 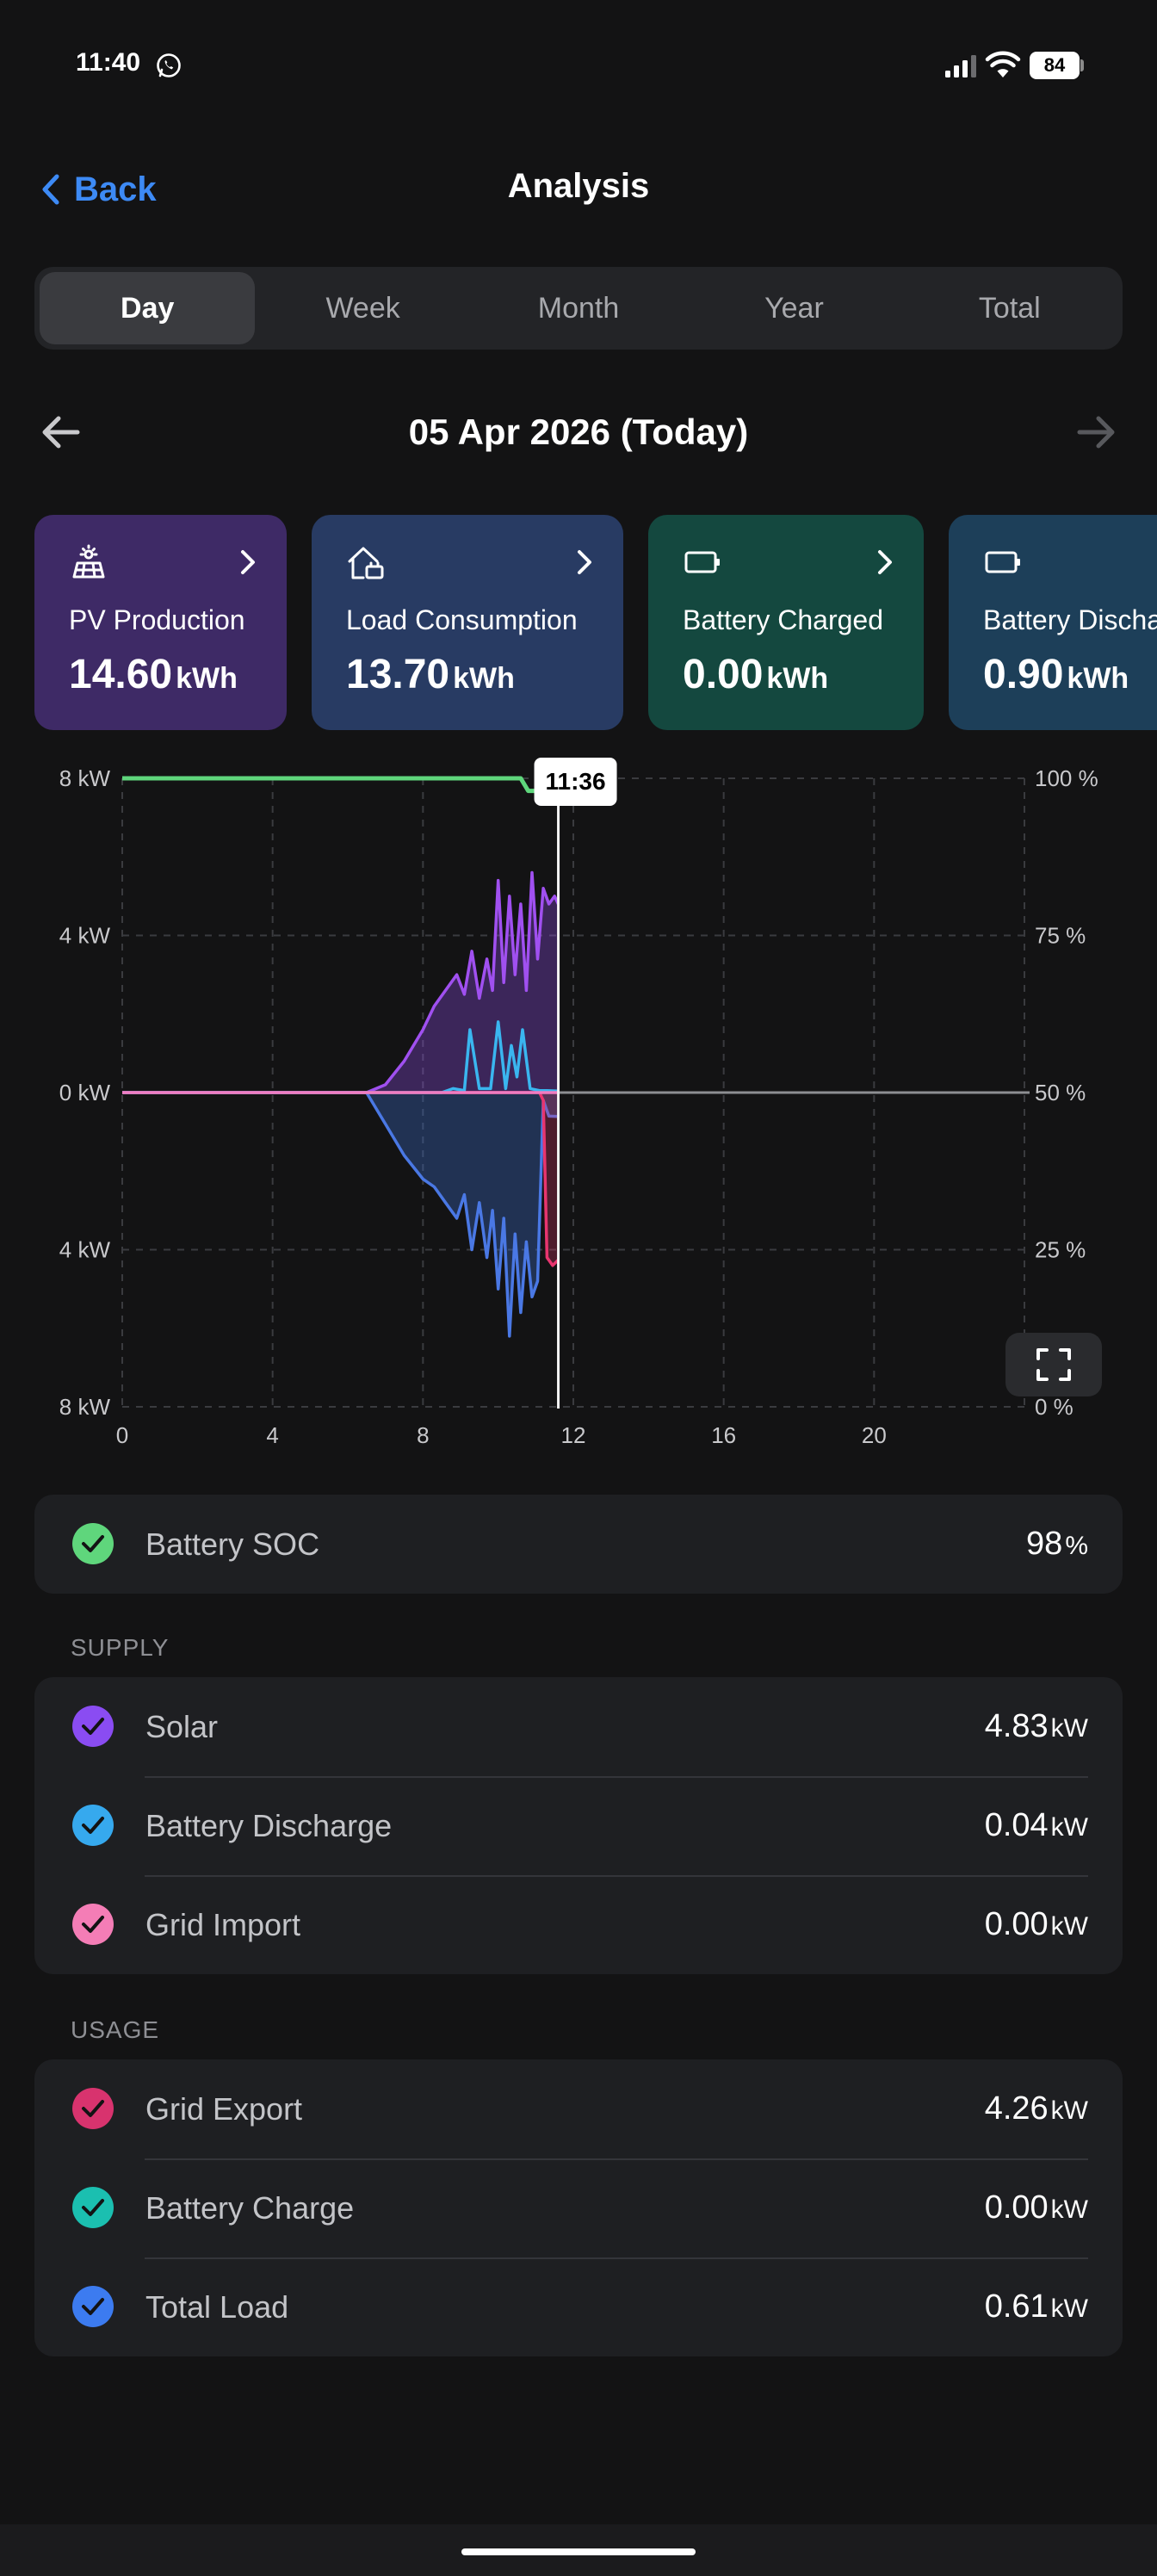 What do you see at coordinates (579, 2108) in the screenshot?
I see `usage-row-grid-export: Grid Export 4.26 kW` at bounding box center [579, 2108].